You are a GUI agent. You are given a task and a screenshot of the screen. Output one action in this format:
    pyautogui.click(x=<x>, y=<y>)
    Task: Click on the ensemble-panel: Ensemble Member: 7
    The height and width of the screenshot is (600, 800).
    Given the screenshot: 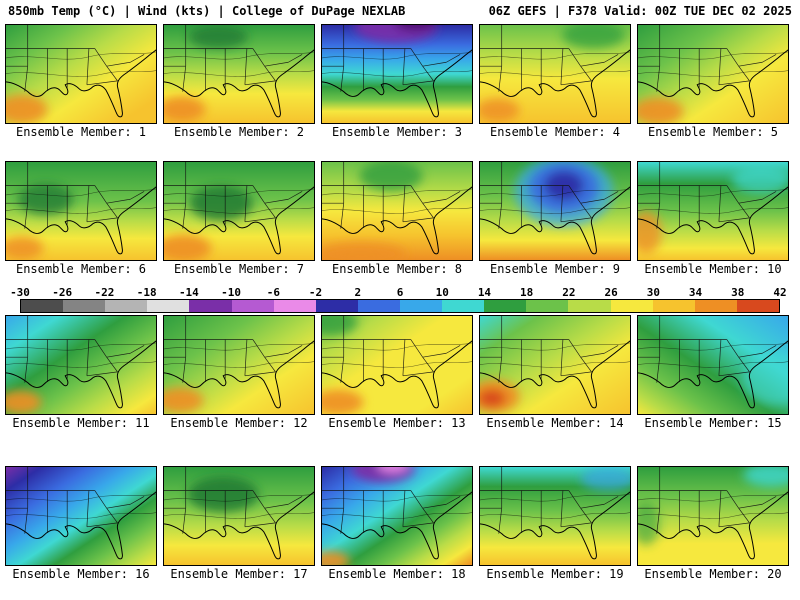 What is the action you would take?
    pyautogui.click(x=239, y=218)
    